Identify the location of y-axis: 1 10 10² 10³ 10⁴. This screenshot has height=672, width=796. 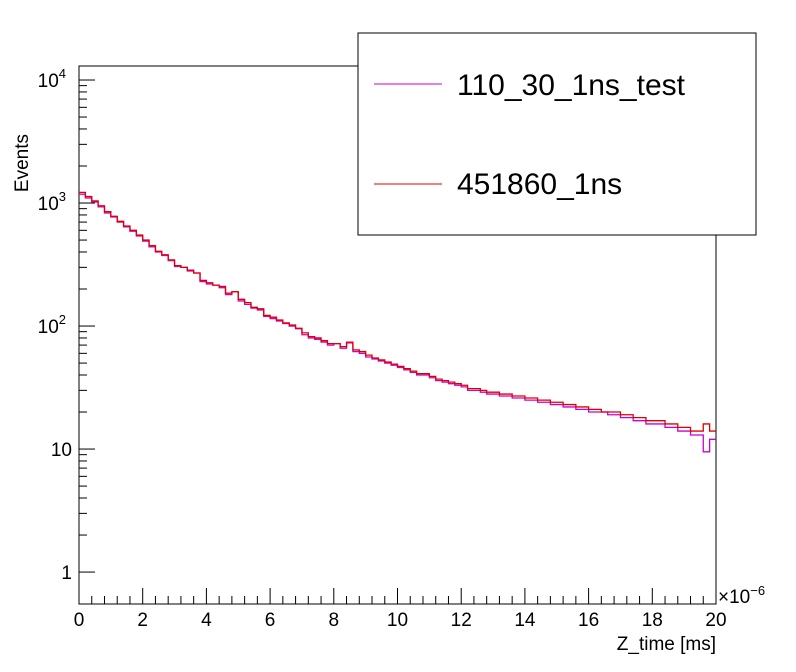
(66, 325).